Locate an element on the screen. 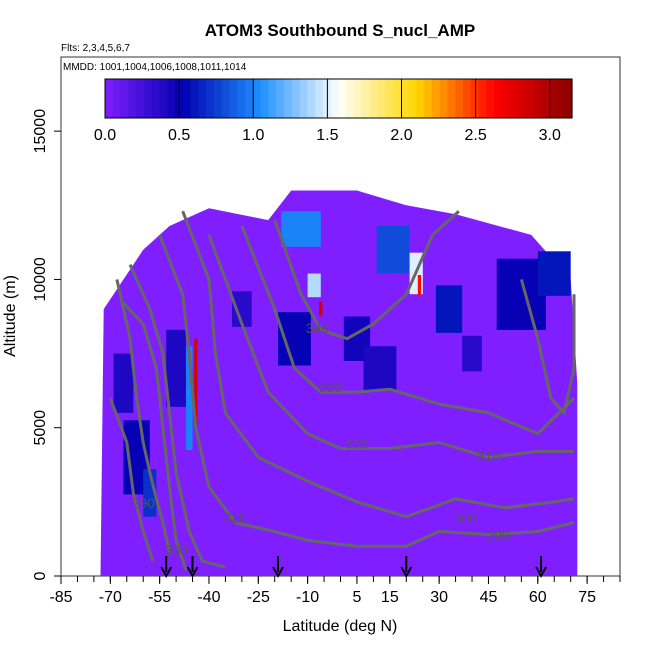 The image size is (650, 650). x-tick-label: 60 is located at coordinates (538, 597).